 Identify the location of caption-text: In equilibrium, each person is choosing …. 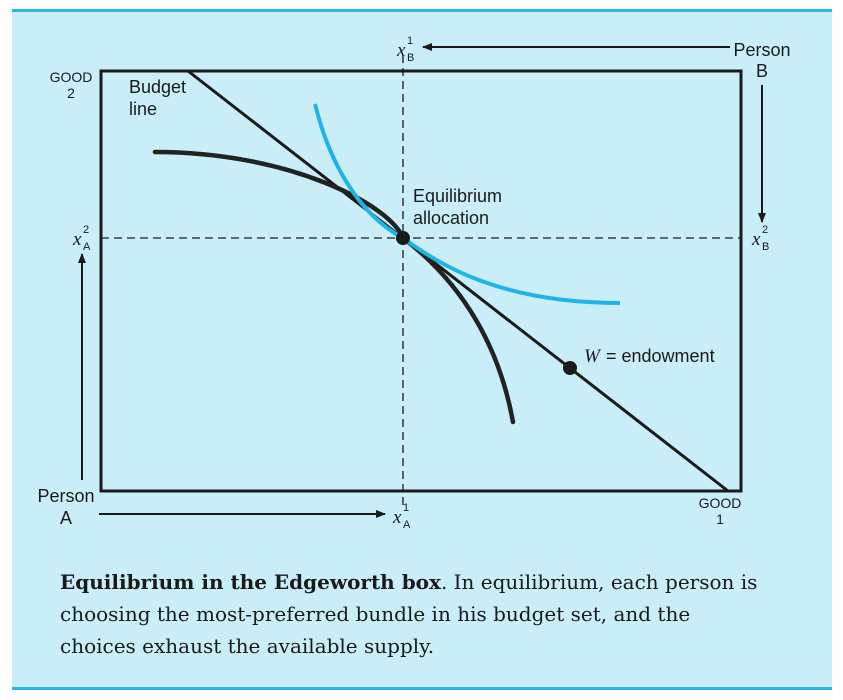
(409, 614).